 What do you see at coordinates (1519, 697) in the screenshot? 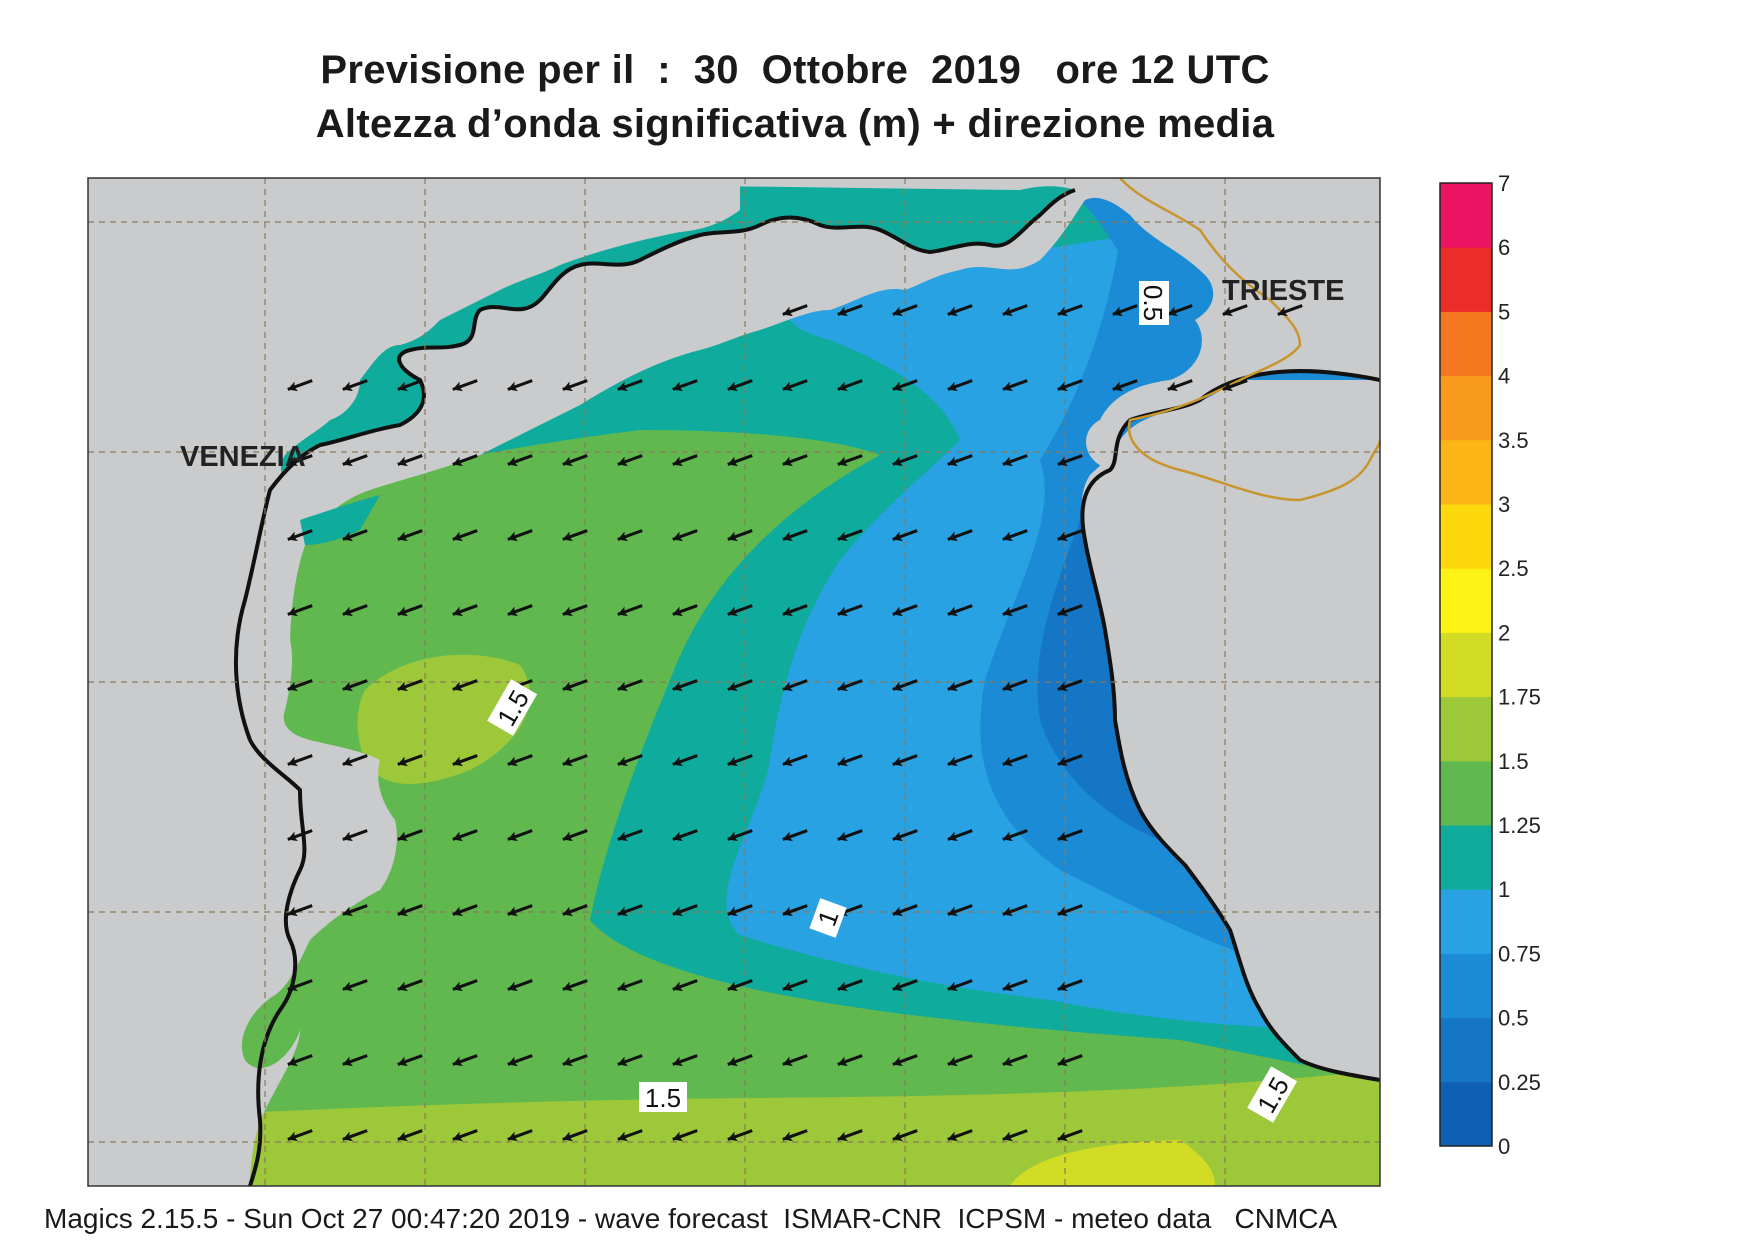
I see `legend-label: 1.75` at bounding box center [1519, 697].